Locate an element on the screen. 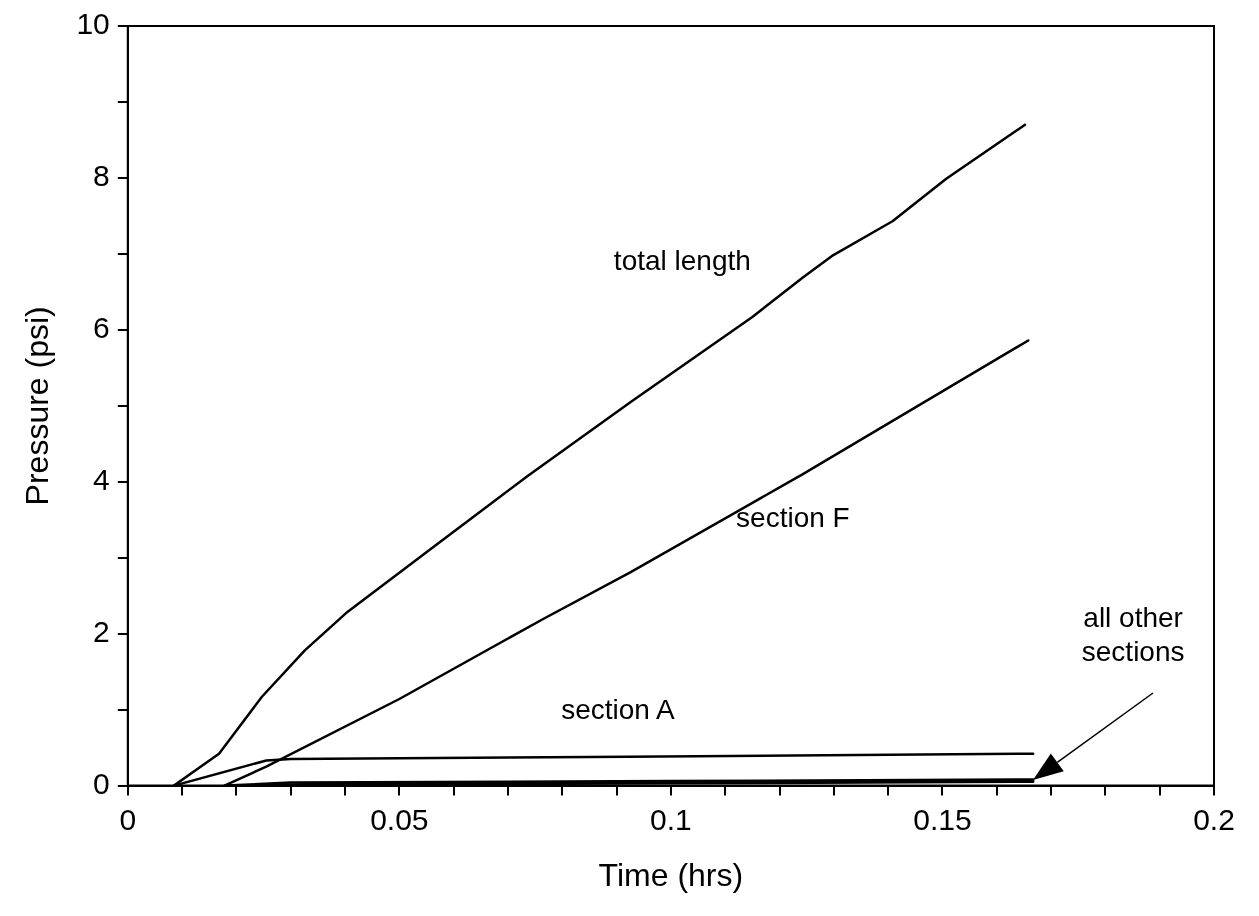  x-tick-label: 0.1 is located at coordinates (671, 819).